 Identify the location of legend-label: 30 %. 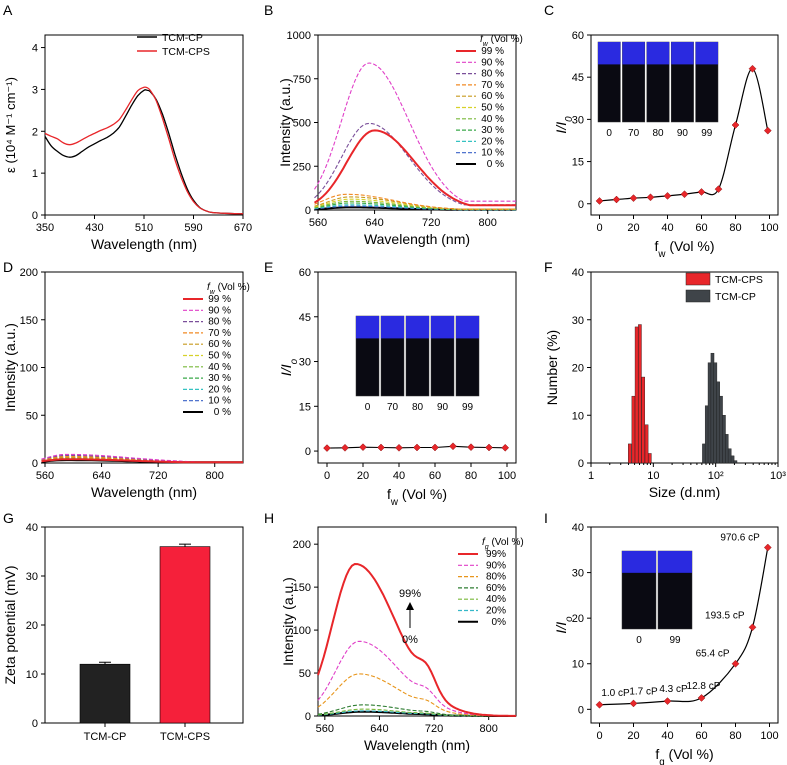
(219, 378).